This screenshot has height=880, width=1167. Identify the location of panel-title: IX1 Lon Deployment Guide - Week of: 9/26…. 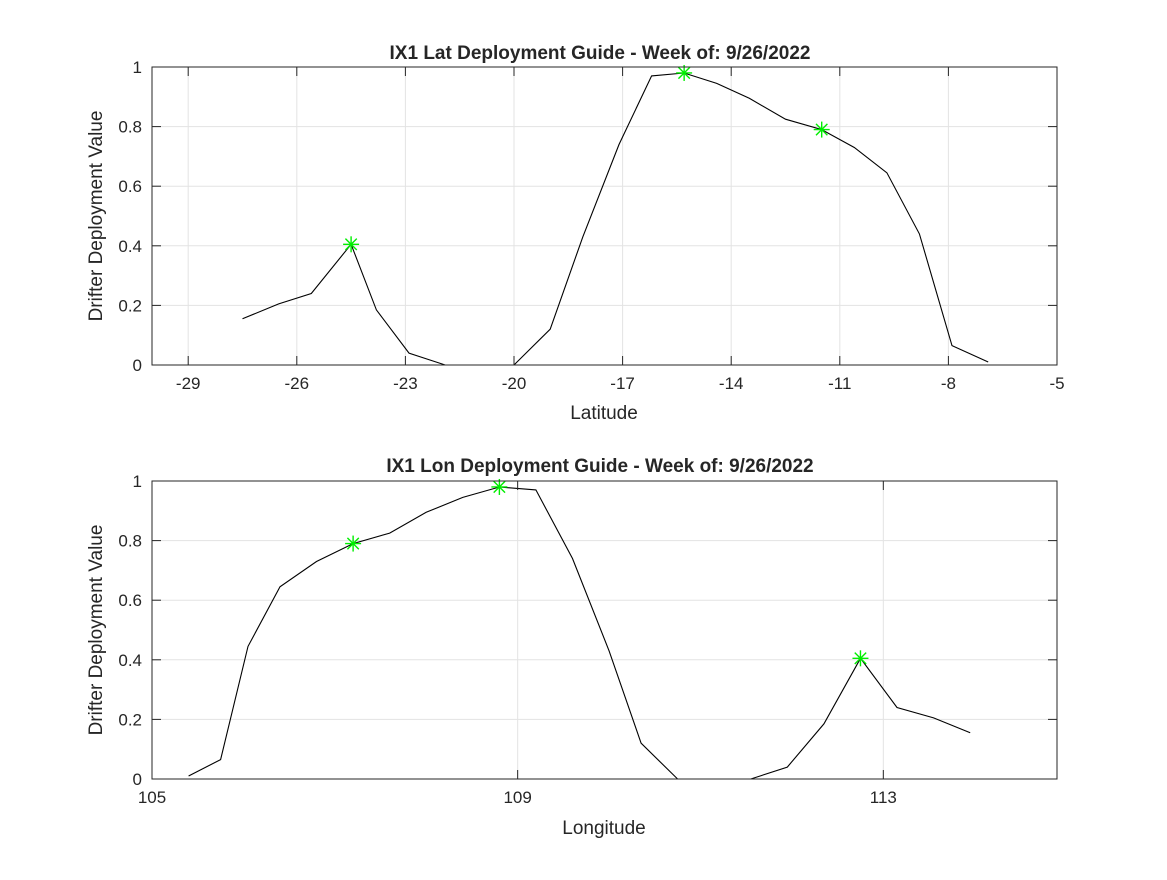
(599, 466).